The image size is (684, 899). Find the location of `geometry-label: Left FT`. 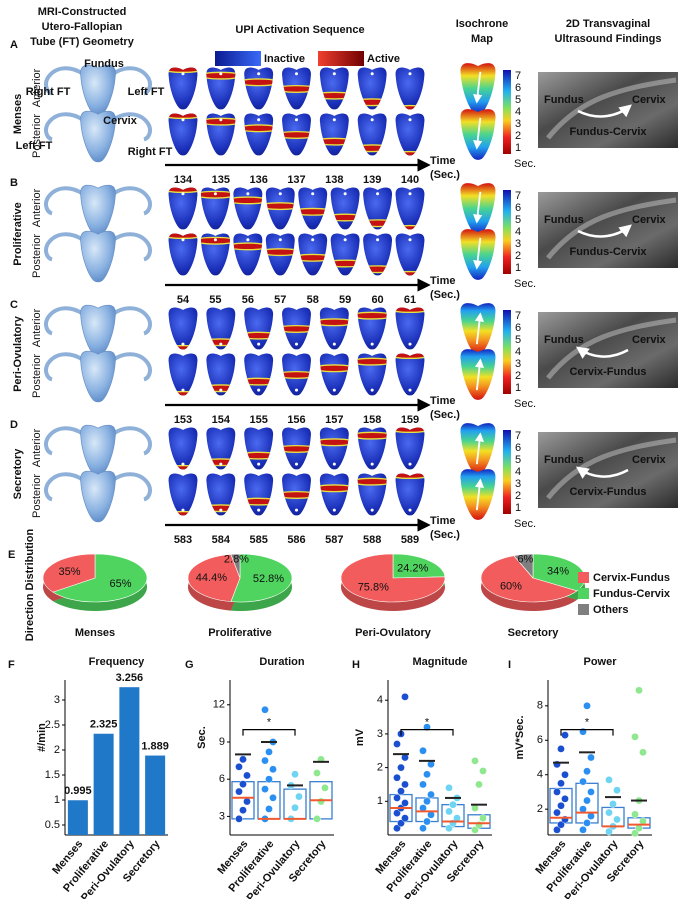

geometry-label: Left FT is located at coordinates (34, 146).